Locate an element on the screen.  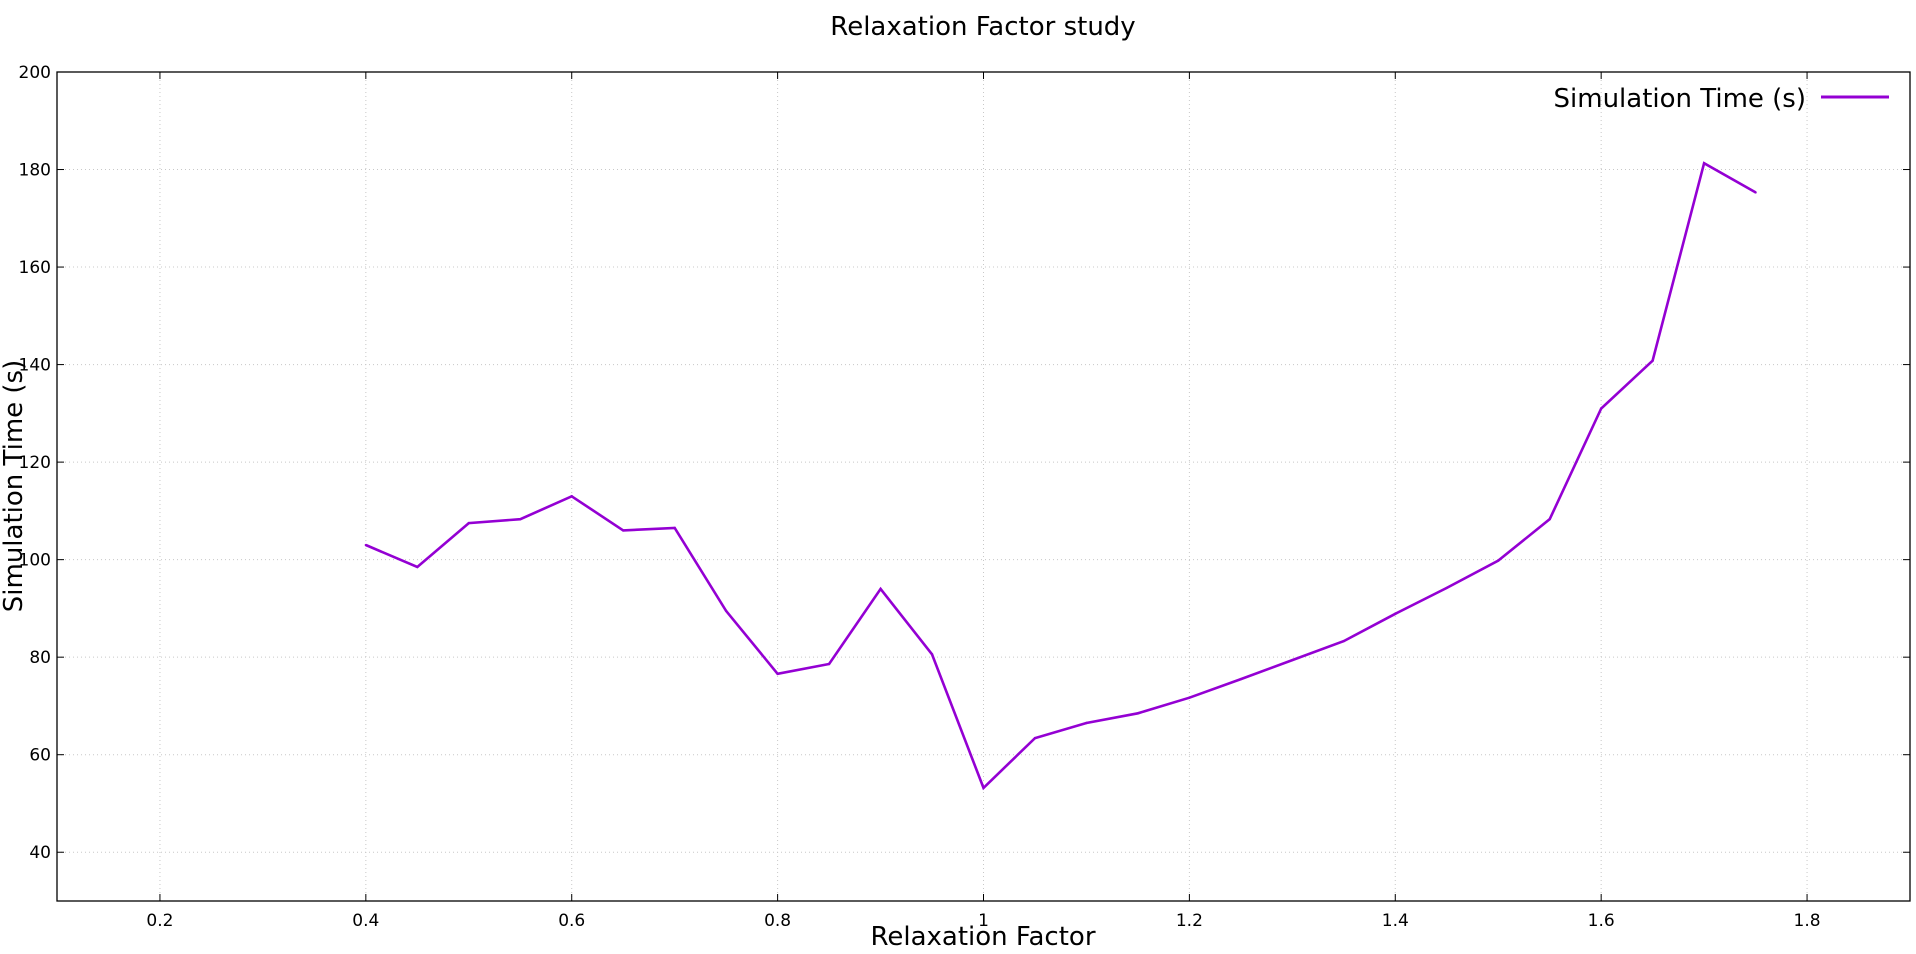
y-tick-label: 80 is located at coordinates (40, 658).